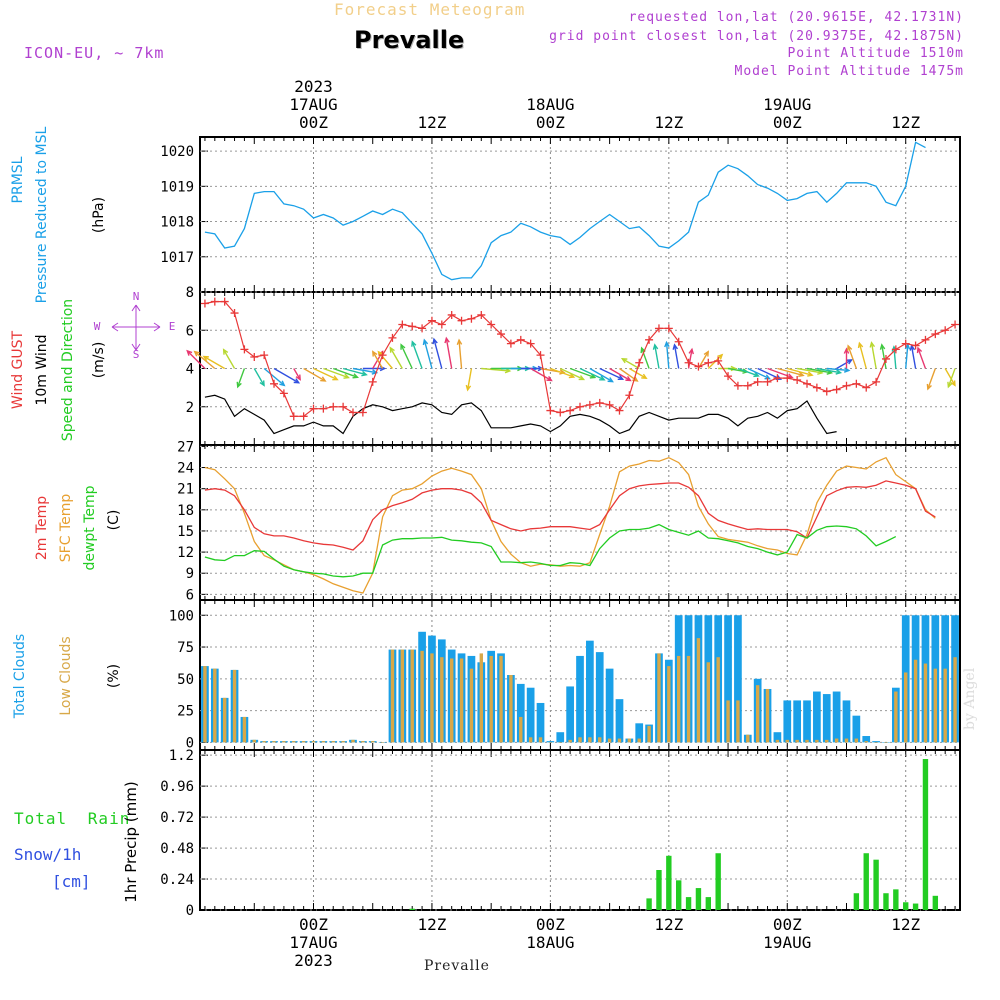  I want to click on y-tick-label: 2, so click(190, 408).